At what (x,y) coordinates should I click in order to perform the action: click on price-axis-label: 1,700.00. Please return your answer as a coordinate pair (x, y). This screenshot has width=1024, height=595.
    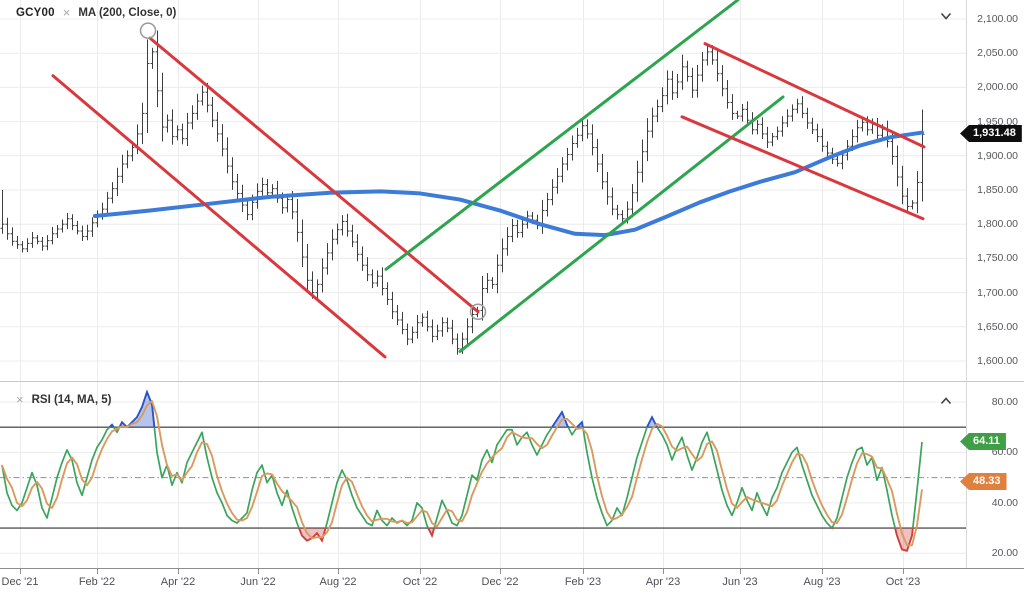
    Looking at the image, I should click on (997, 292).